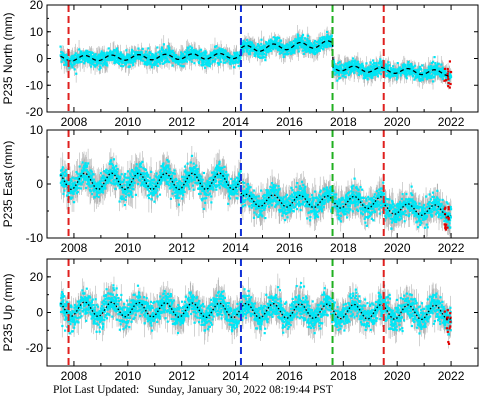 The height and width of the screenshot is (404, 481). I want to click on model-curve, so click(391, 59).